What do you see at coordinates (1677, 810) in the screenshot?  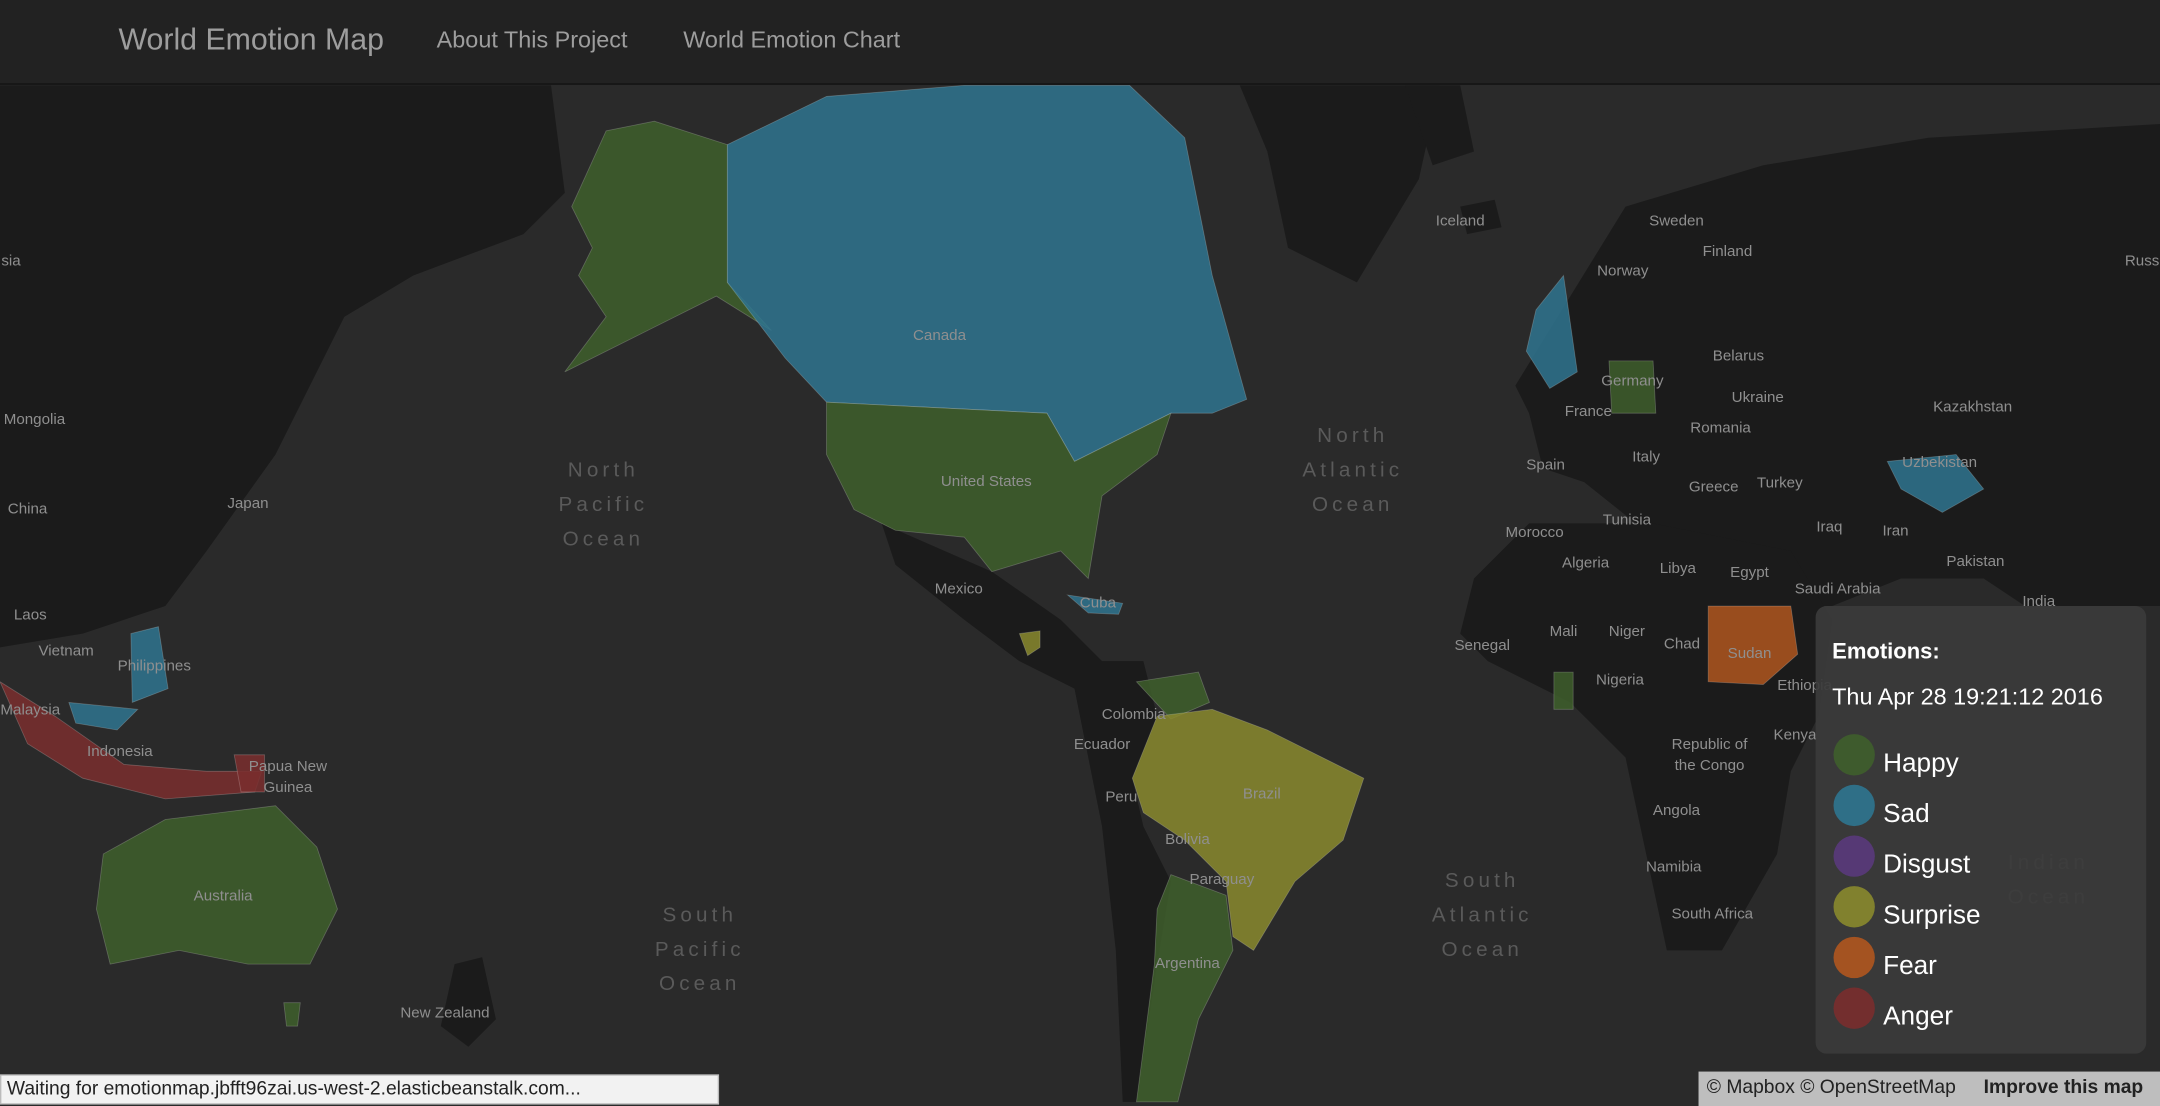 I see `country-label: Angola` at bounding box center [1677, 810].